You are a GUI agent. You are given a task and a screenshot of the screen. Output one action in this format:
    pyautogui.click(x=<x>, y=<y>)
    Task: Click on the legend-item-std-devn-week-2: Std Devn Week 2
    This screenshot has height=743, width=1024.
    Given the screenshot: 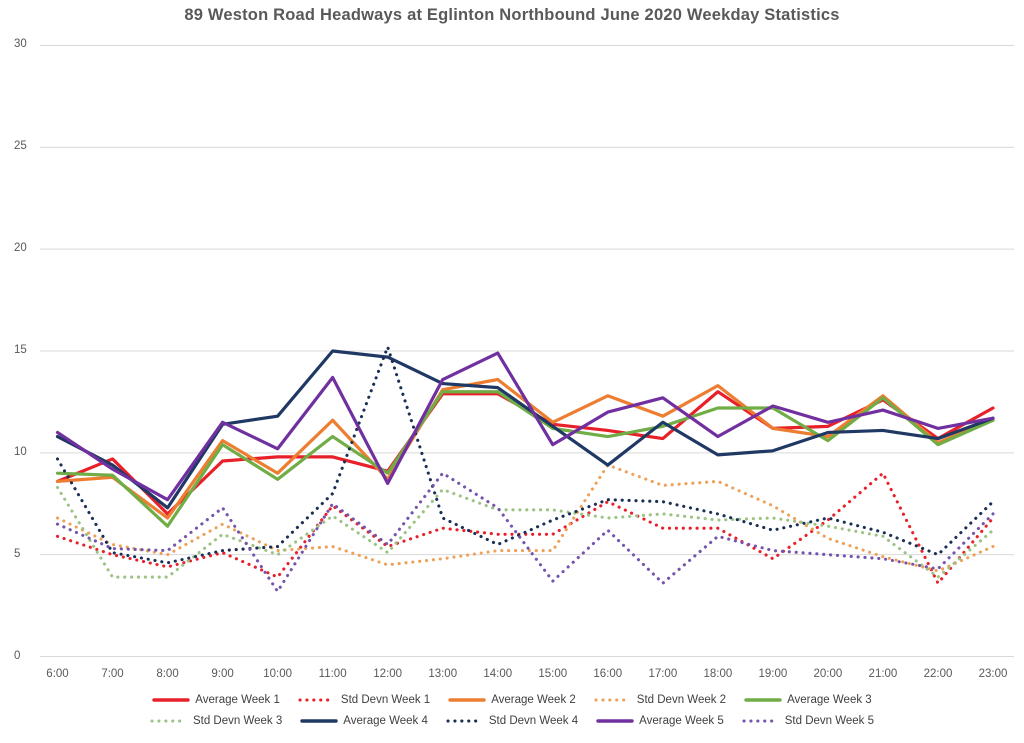 What is the action you would take?
    pyautogui.click(x=660, y=700)
    